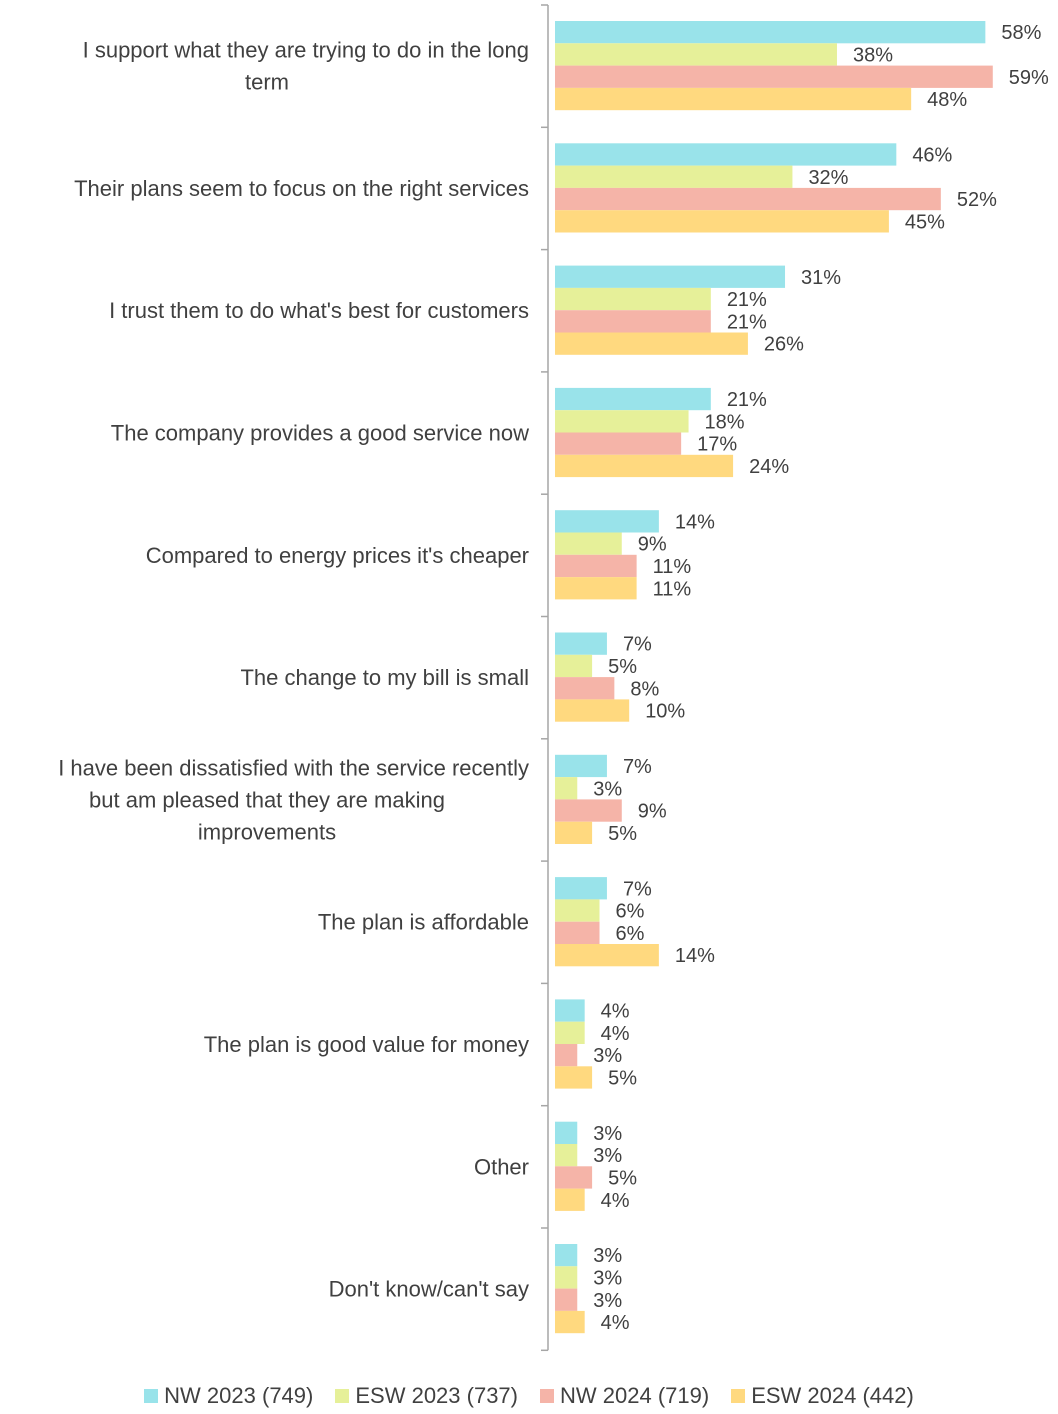  I want to click on category-label-7-line-0: The plan is affordable, so click(423, 922).